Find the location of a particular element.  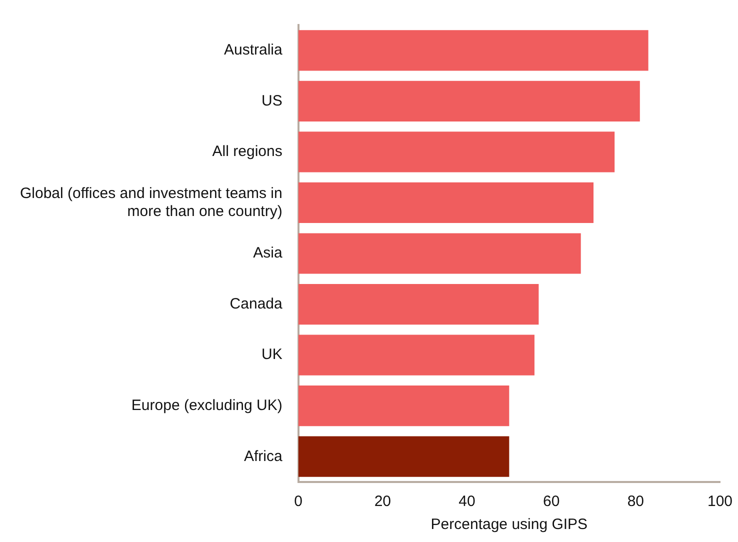

x-tick-label: 0 is located at coordinates (298, 501).